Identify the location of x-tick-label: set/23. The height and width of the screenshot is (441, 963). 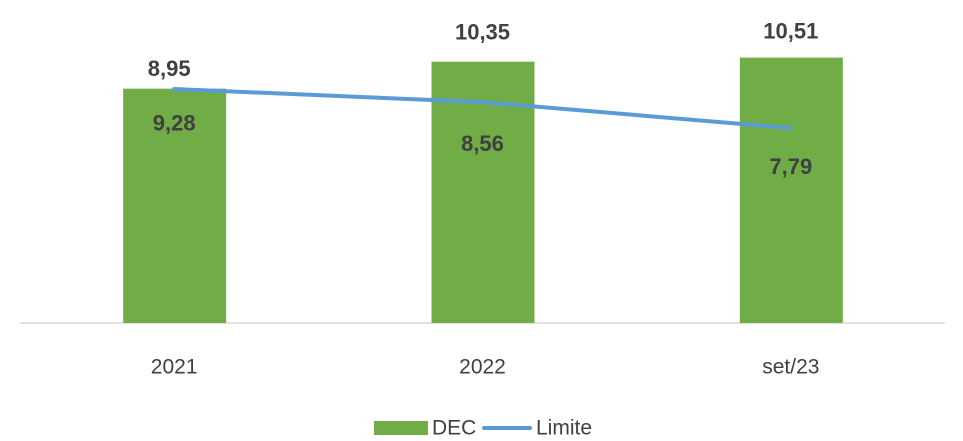
(790, 367).